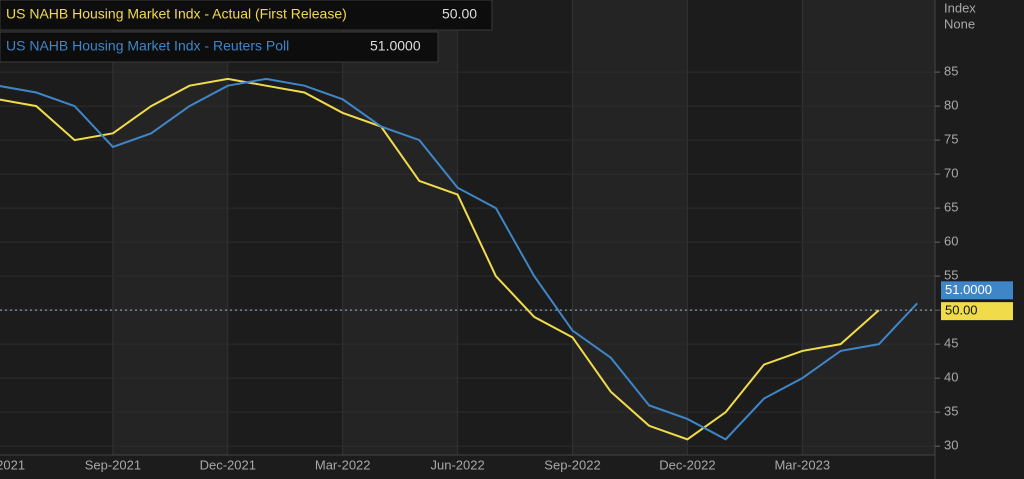  What do you see at coordinates (951, 377) in the screenshot?
I see `y-tick-label: 40` at bounding box center [951, 377].